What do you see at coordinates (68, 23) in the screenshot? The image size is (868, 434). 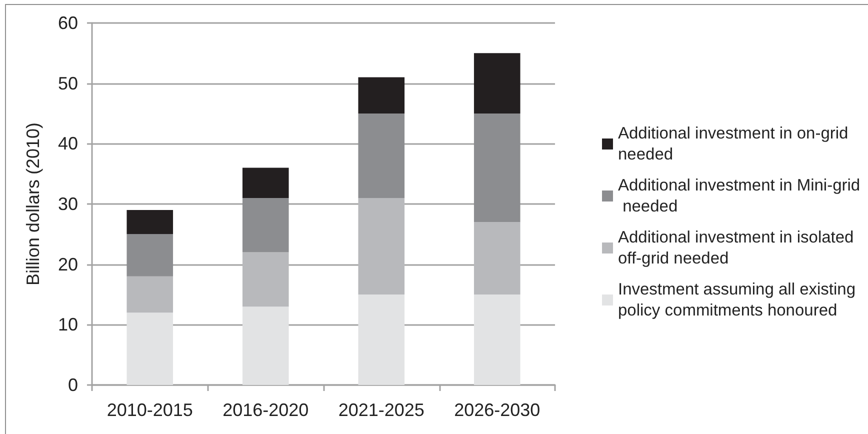 I see `y-tick-label: 60` at bounding box center [68, 23].